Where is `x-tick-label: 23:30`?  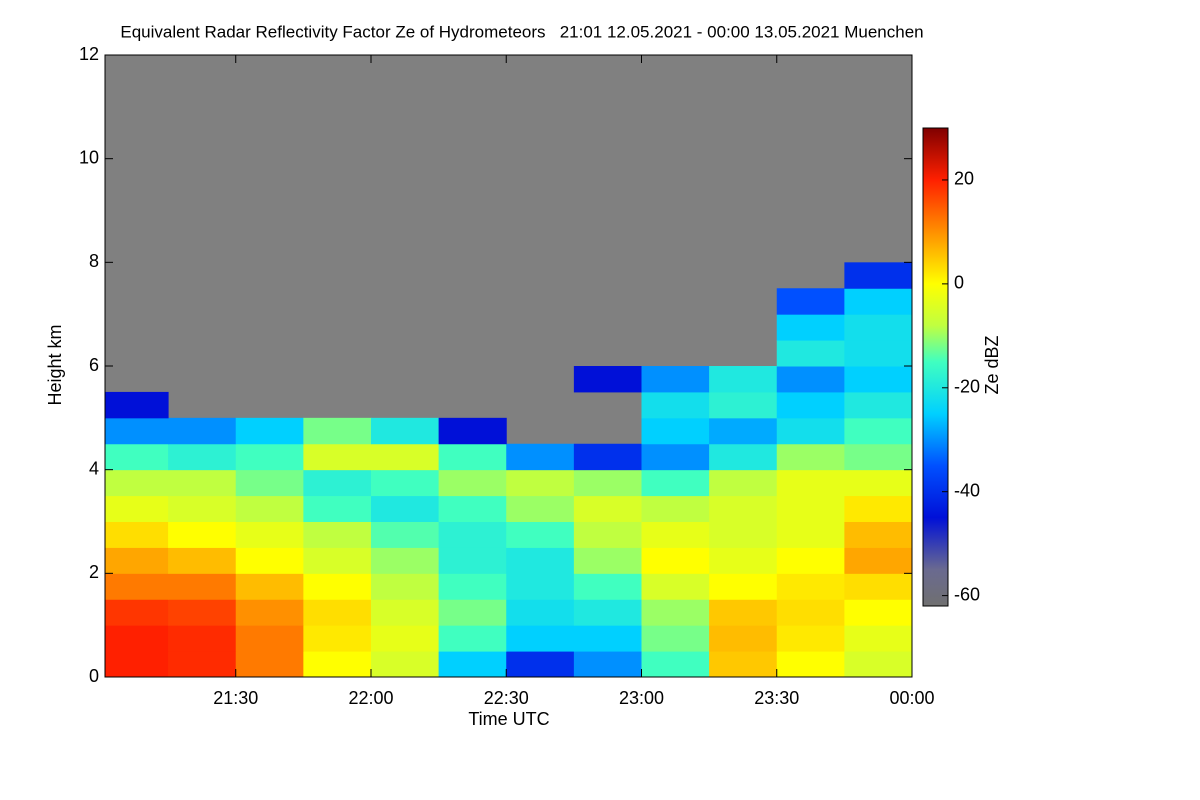 x-tick-label: 23:30 is located at coordinates (776, 698).